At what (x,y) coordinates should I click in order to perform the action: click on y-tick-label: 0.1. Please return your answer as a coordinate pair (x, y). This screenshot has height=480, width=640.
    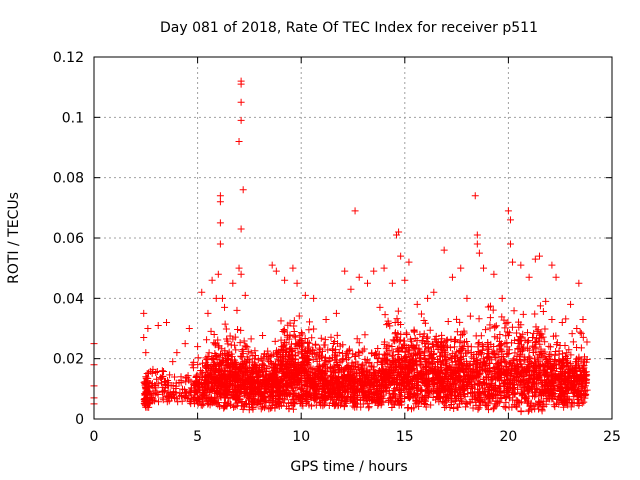
    Looking at the image, I should click on (73, 118).